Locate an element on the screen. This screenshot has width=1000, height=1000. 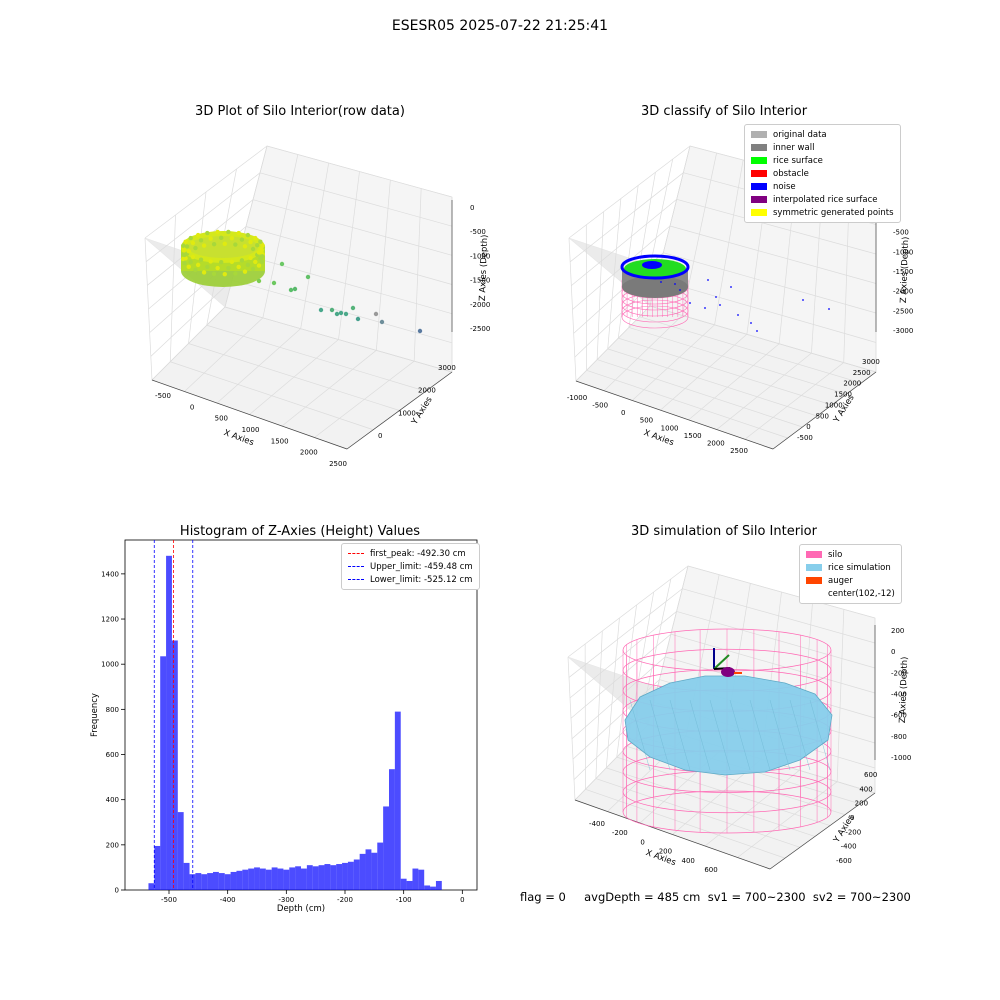
panel2-inner-wall-bottom is located at coordinates (655, 287).